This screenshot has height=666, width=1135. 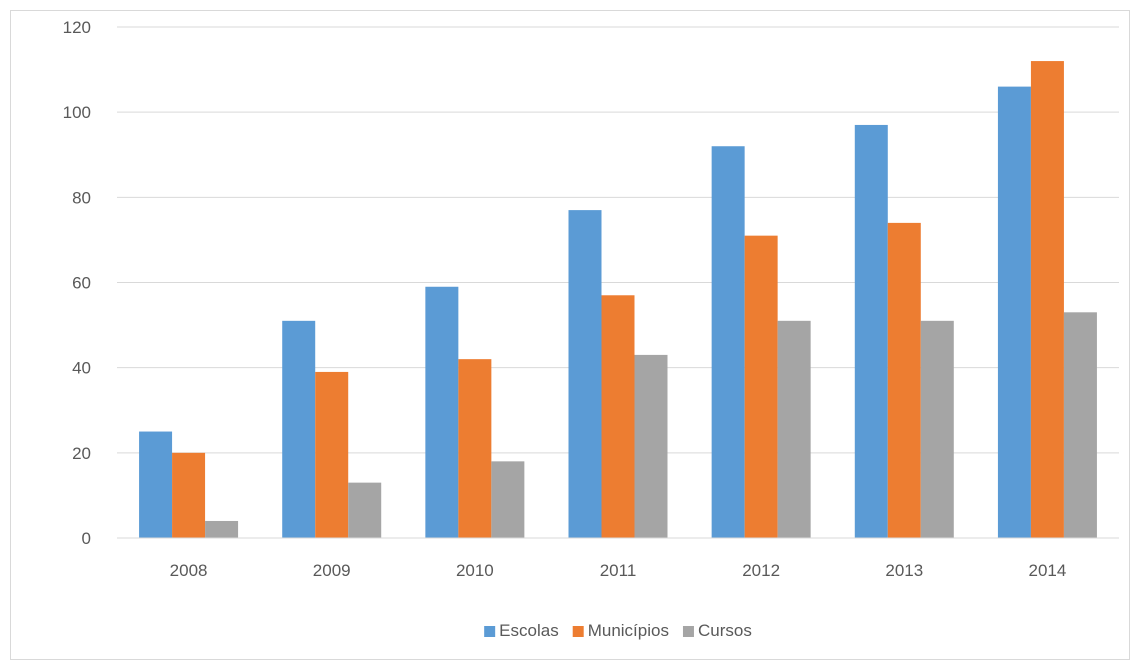 I want to click on y-tick-label: 20, so click(x=81, y=453).